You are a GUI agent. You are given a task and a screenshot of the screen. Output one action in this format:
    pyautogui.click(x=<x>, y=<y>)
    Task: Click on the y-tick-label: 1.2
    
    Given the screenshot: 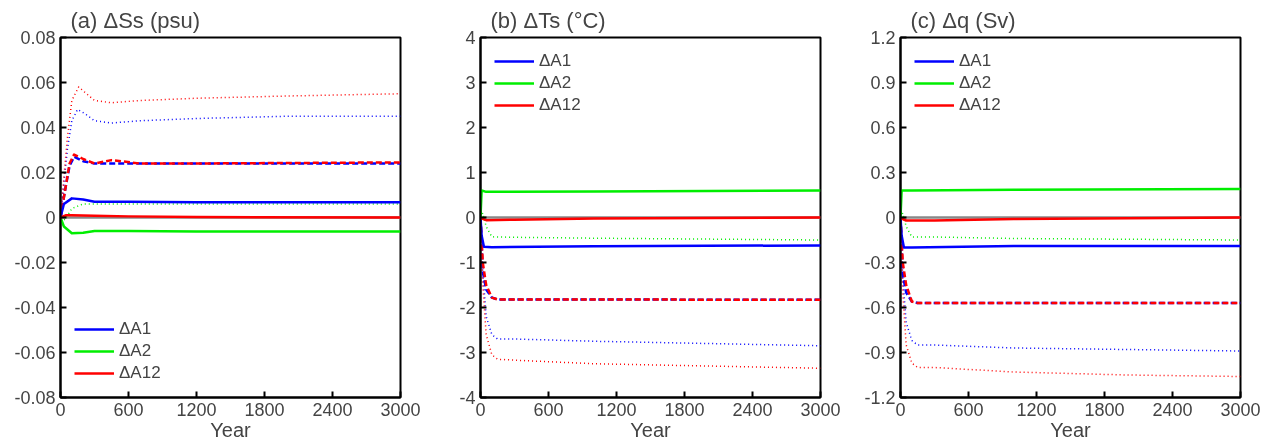 What is the action you would take?
    pyautogui.click(x=883, y=38)
    